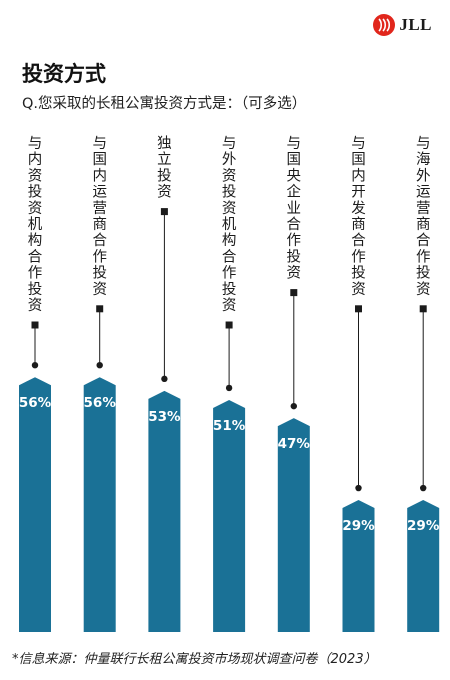  What do you see at coordinates (358, 216) in the screenshot?
I see `category-label-5: 与国内开发商合作投资` at bounding box center [358, 216].